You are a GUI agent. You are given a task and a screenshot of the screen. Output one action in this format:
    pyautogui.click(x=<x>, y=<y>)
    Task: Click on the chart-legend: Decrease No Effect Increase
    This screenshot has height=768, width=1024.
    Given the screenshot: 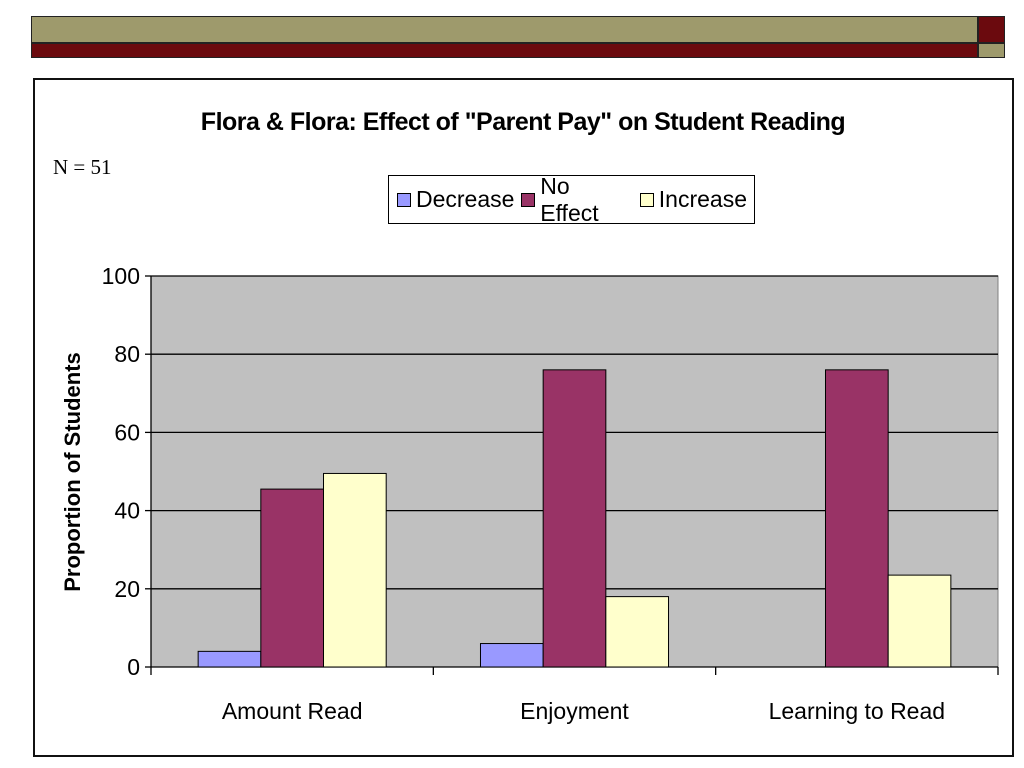 What is the action you would take?
    pyautogui.click(x=571, y=200)
    